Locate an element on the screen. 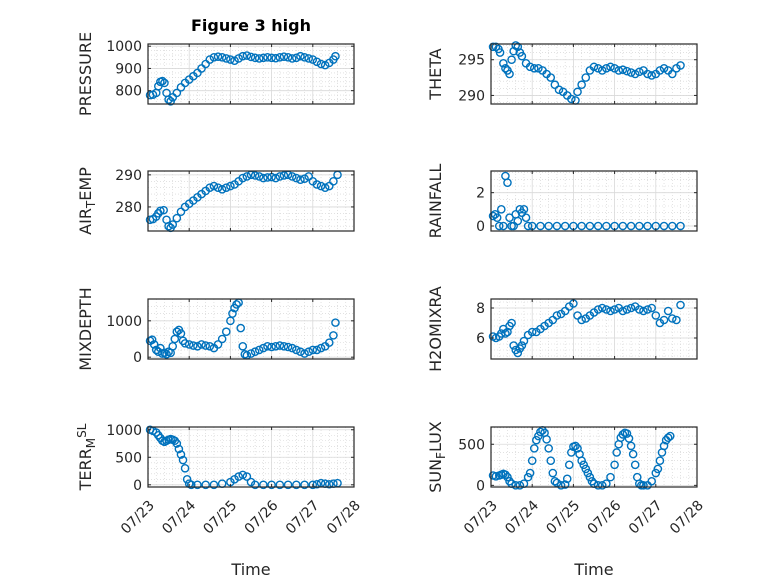  y-axis-label: THETA is located at coordinates (435, 74).